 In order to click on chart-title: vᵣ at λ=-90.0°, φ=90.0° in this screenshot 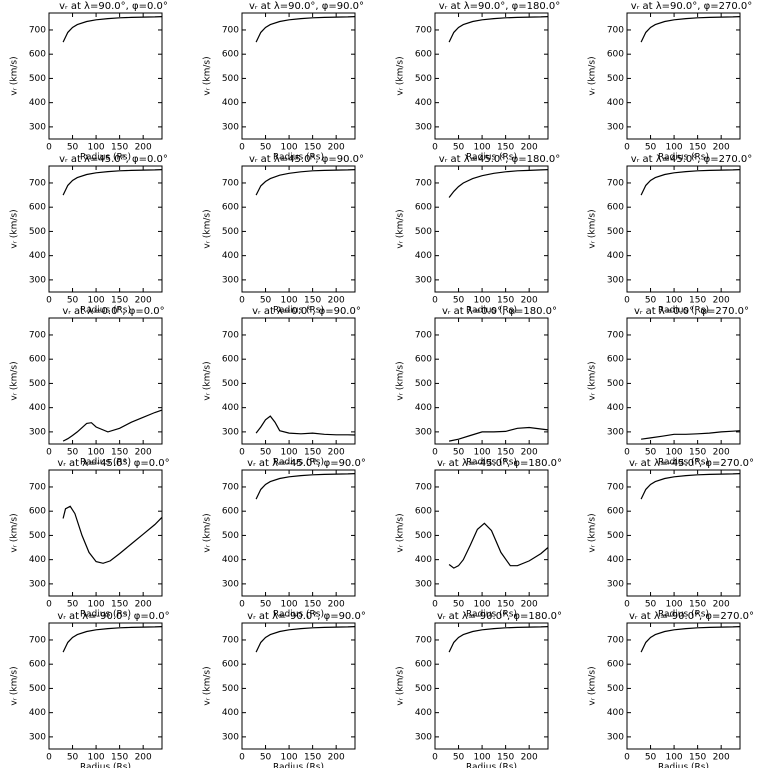, I will do `click(306, 616)`.